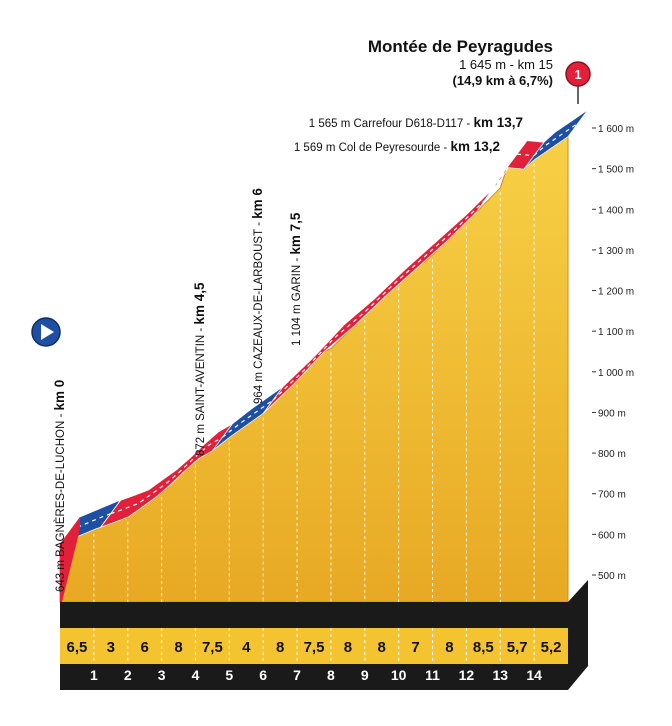  Describe the element at coordinates (70, 559) in the screenshot. I see `start-edge` at that location.